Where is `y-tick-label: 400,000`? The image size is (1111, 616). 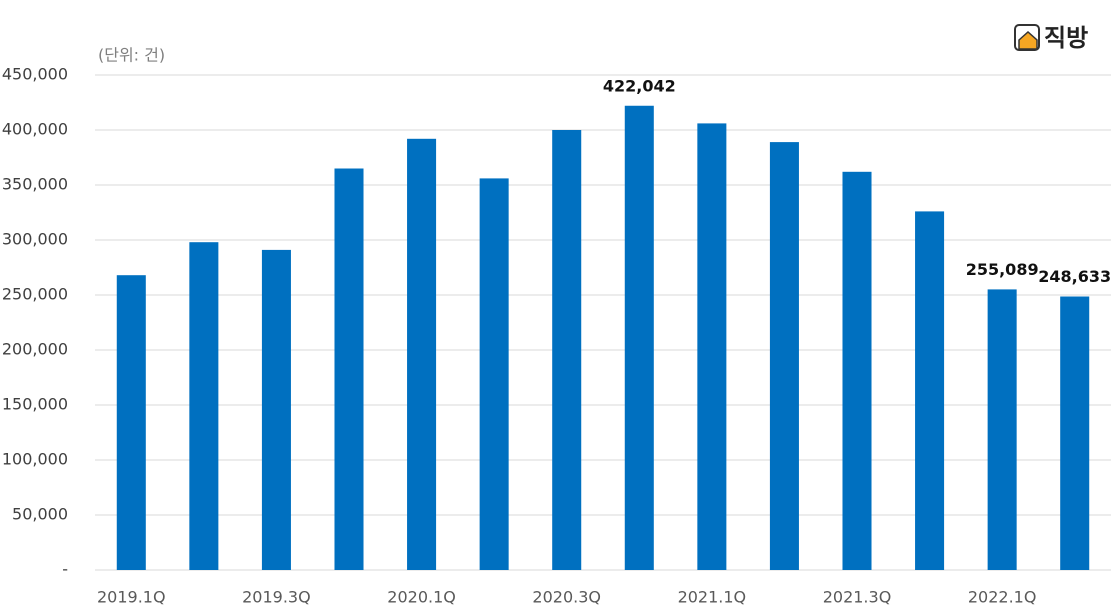
y-tick-label: 400,000 is located at coordinates (35, 129).